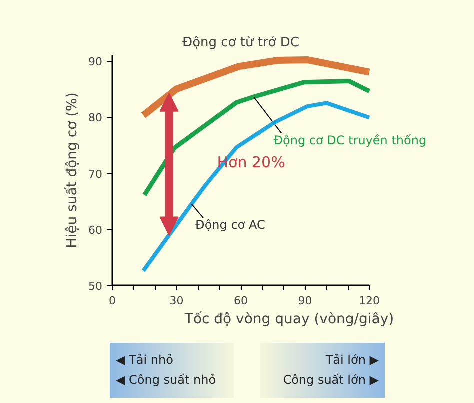 This screenshot has width=474, height=403. I want to click on x-tick-label: 30, so click(177, 301).